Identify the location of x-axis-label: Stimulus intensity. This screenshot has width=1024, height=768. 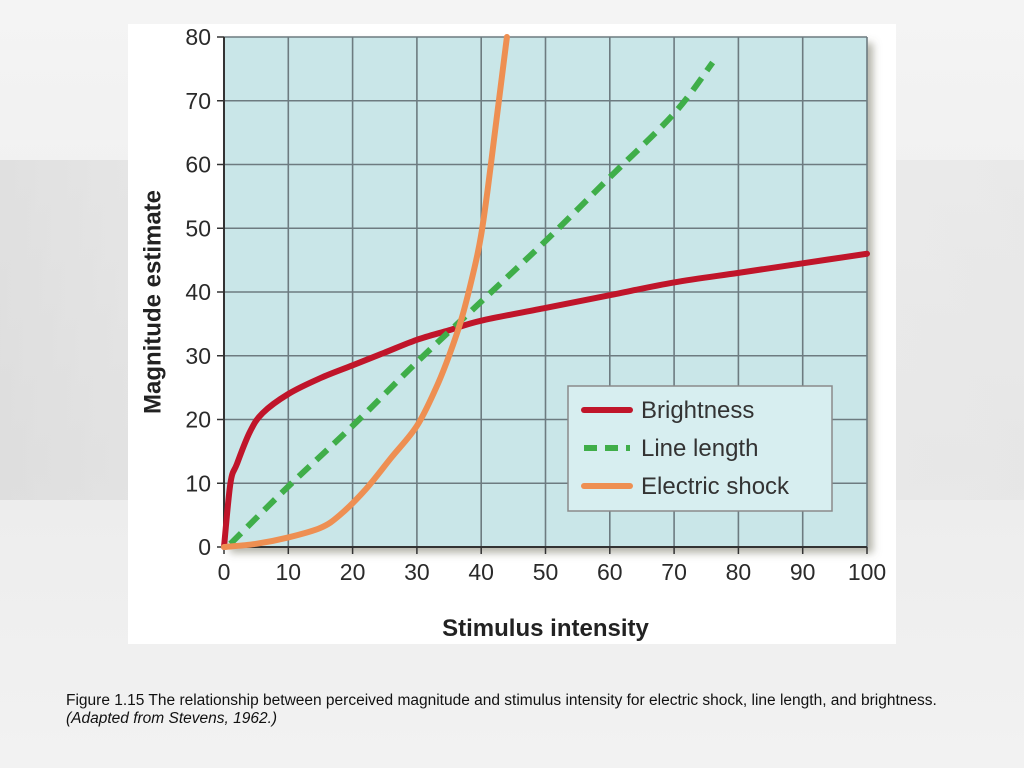
(545, 628).